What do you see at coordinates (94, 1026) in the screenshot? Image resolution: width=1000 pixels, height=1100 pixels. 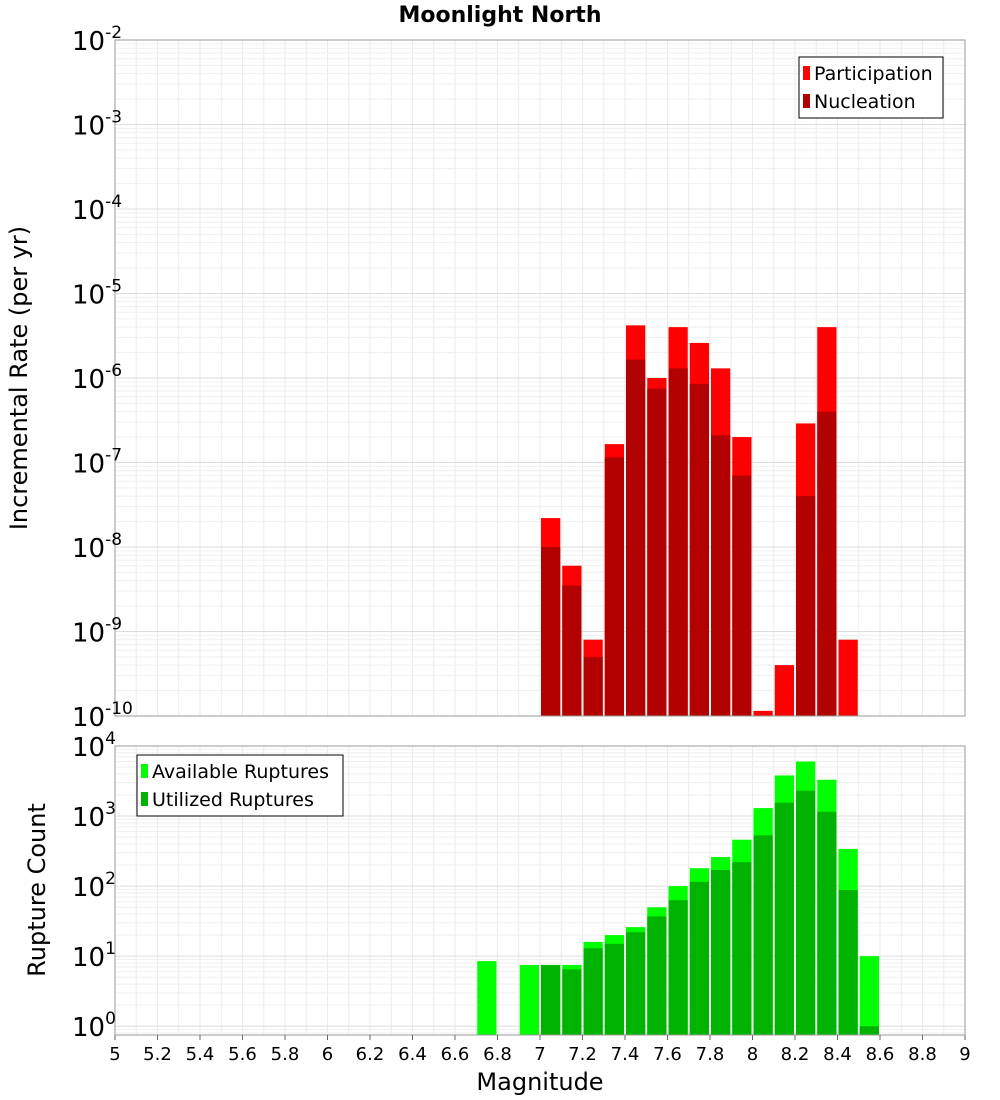 I see `y-tick-label: 10⁰` at bounding box center [94, 1026].